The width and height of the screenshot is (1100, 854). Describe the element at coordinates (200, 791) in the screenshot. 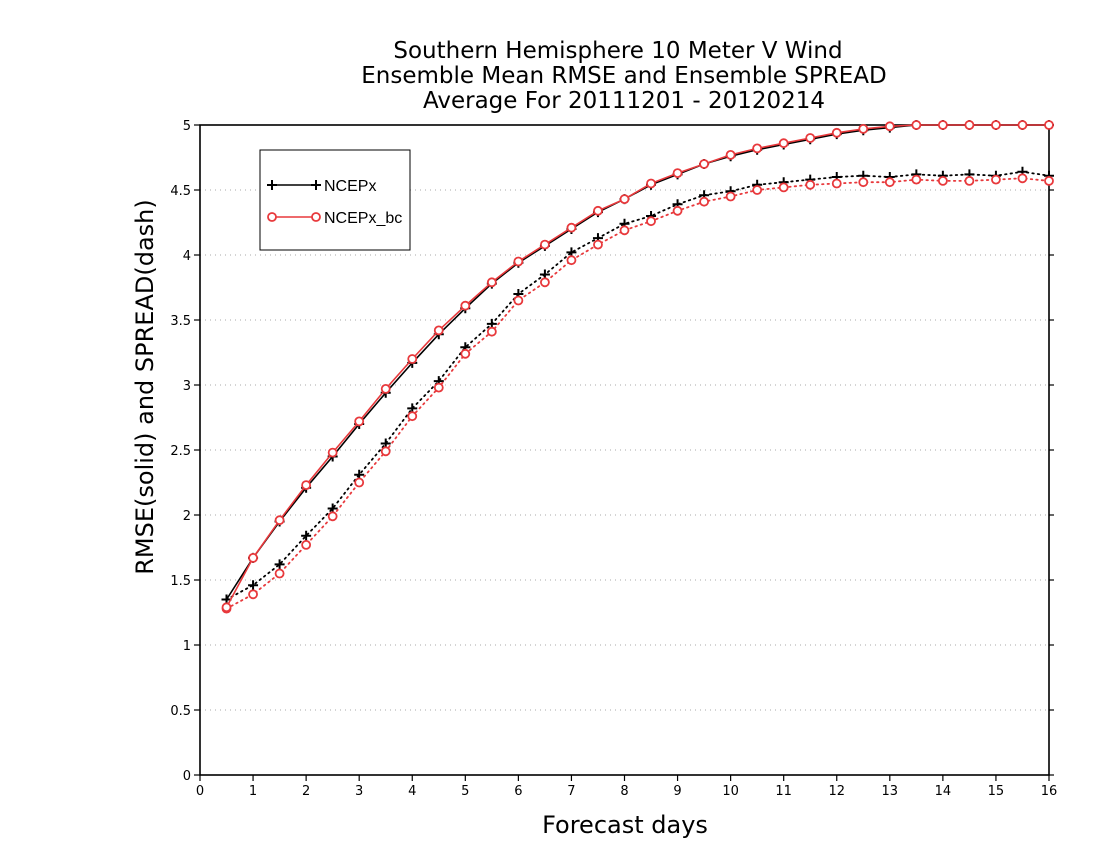

I see `x-tick-label: 0` at that location.